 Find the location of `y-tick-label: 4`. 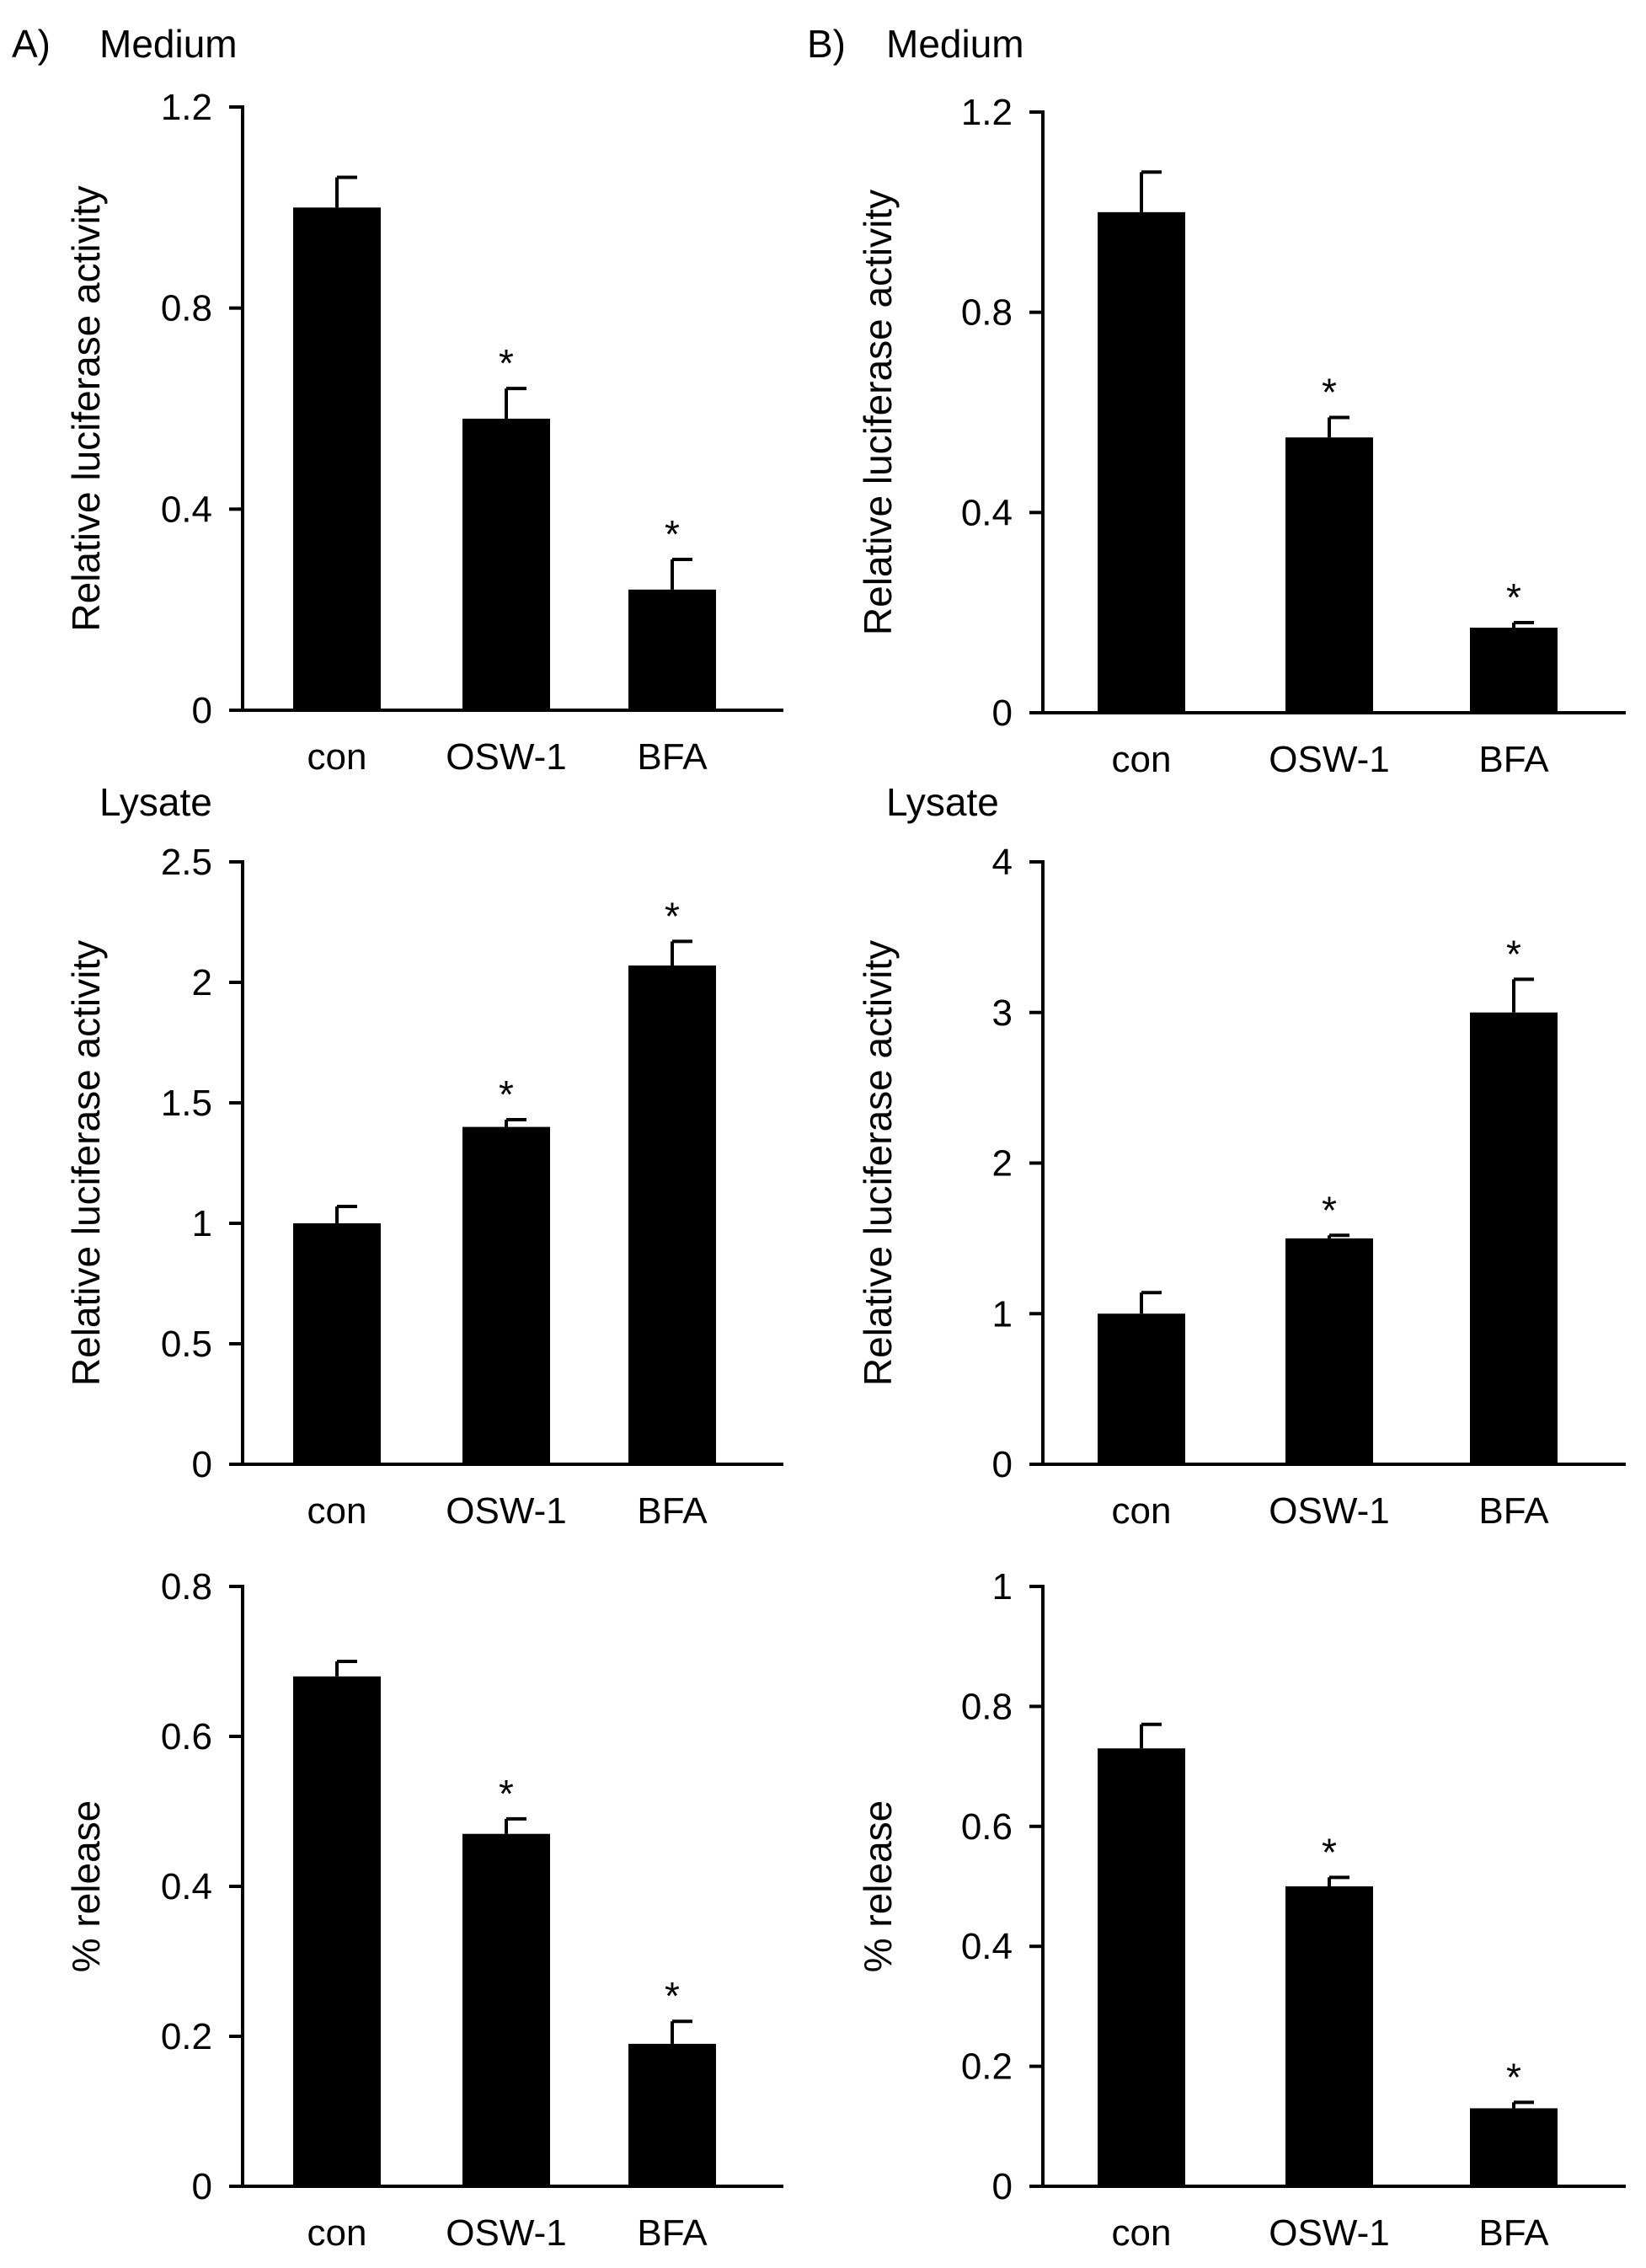

y-tick-label: 4 is located at coordinates (1002, 863).